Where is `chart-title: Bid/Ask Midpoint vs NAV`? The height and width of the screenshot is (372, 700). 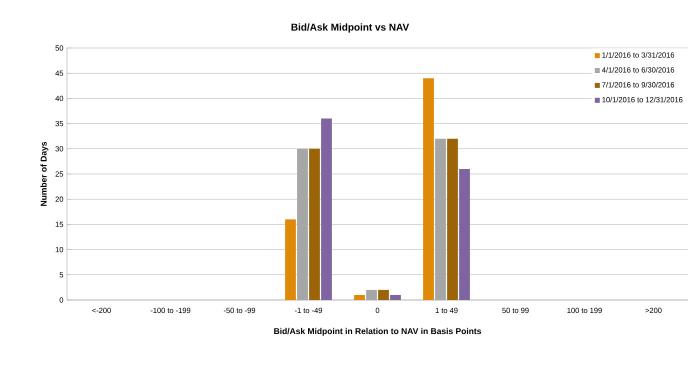
chart-title: Bid/Ask Midpoint vs NAV is located at coordinates (351, 28).